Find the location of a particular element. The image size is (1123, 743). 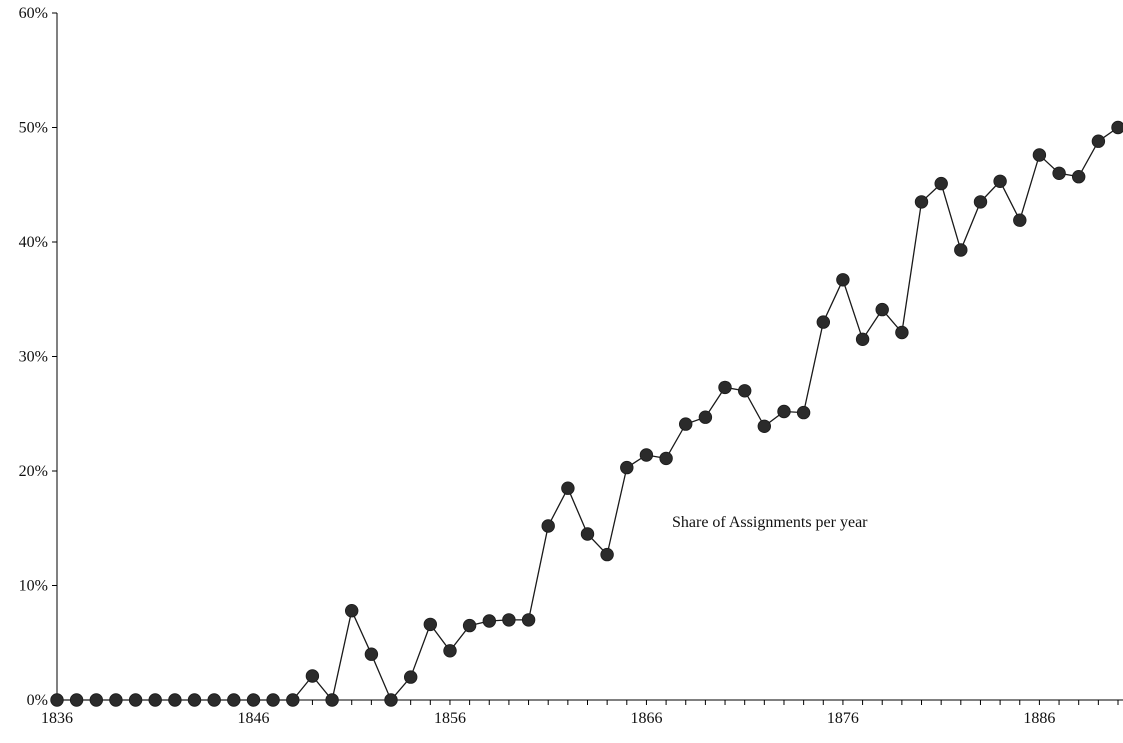

y-tick-label: 20% is located at coordinates (33, 471).